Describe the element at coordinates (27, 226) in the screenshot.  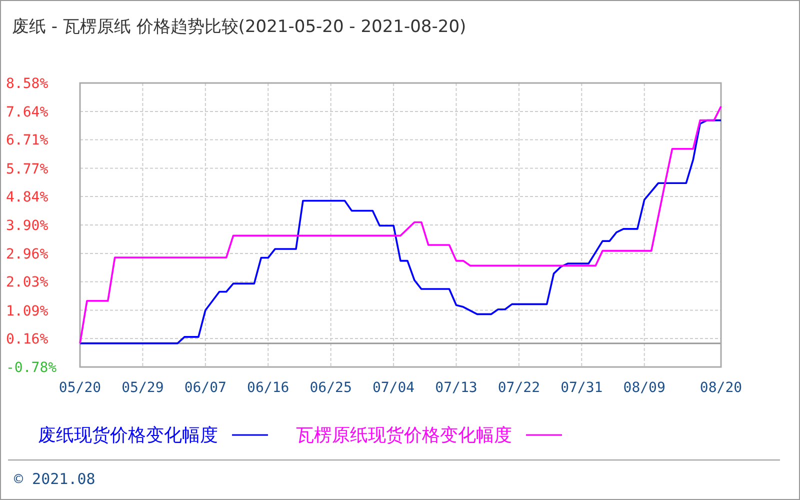
I see `y-tick-label: 3.90%` at that location.